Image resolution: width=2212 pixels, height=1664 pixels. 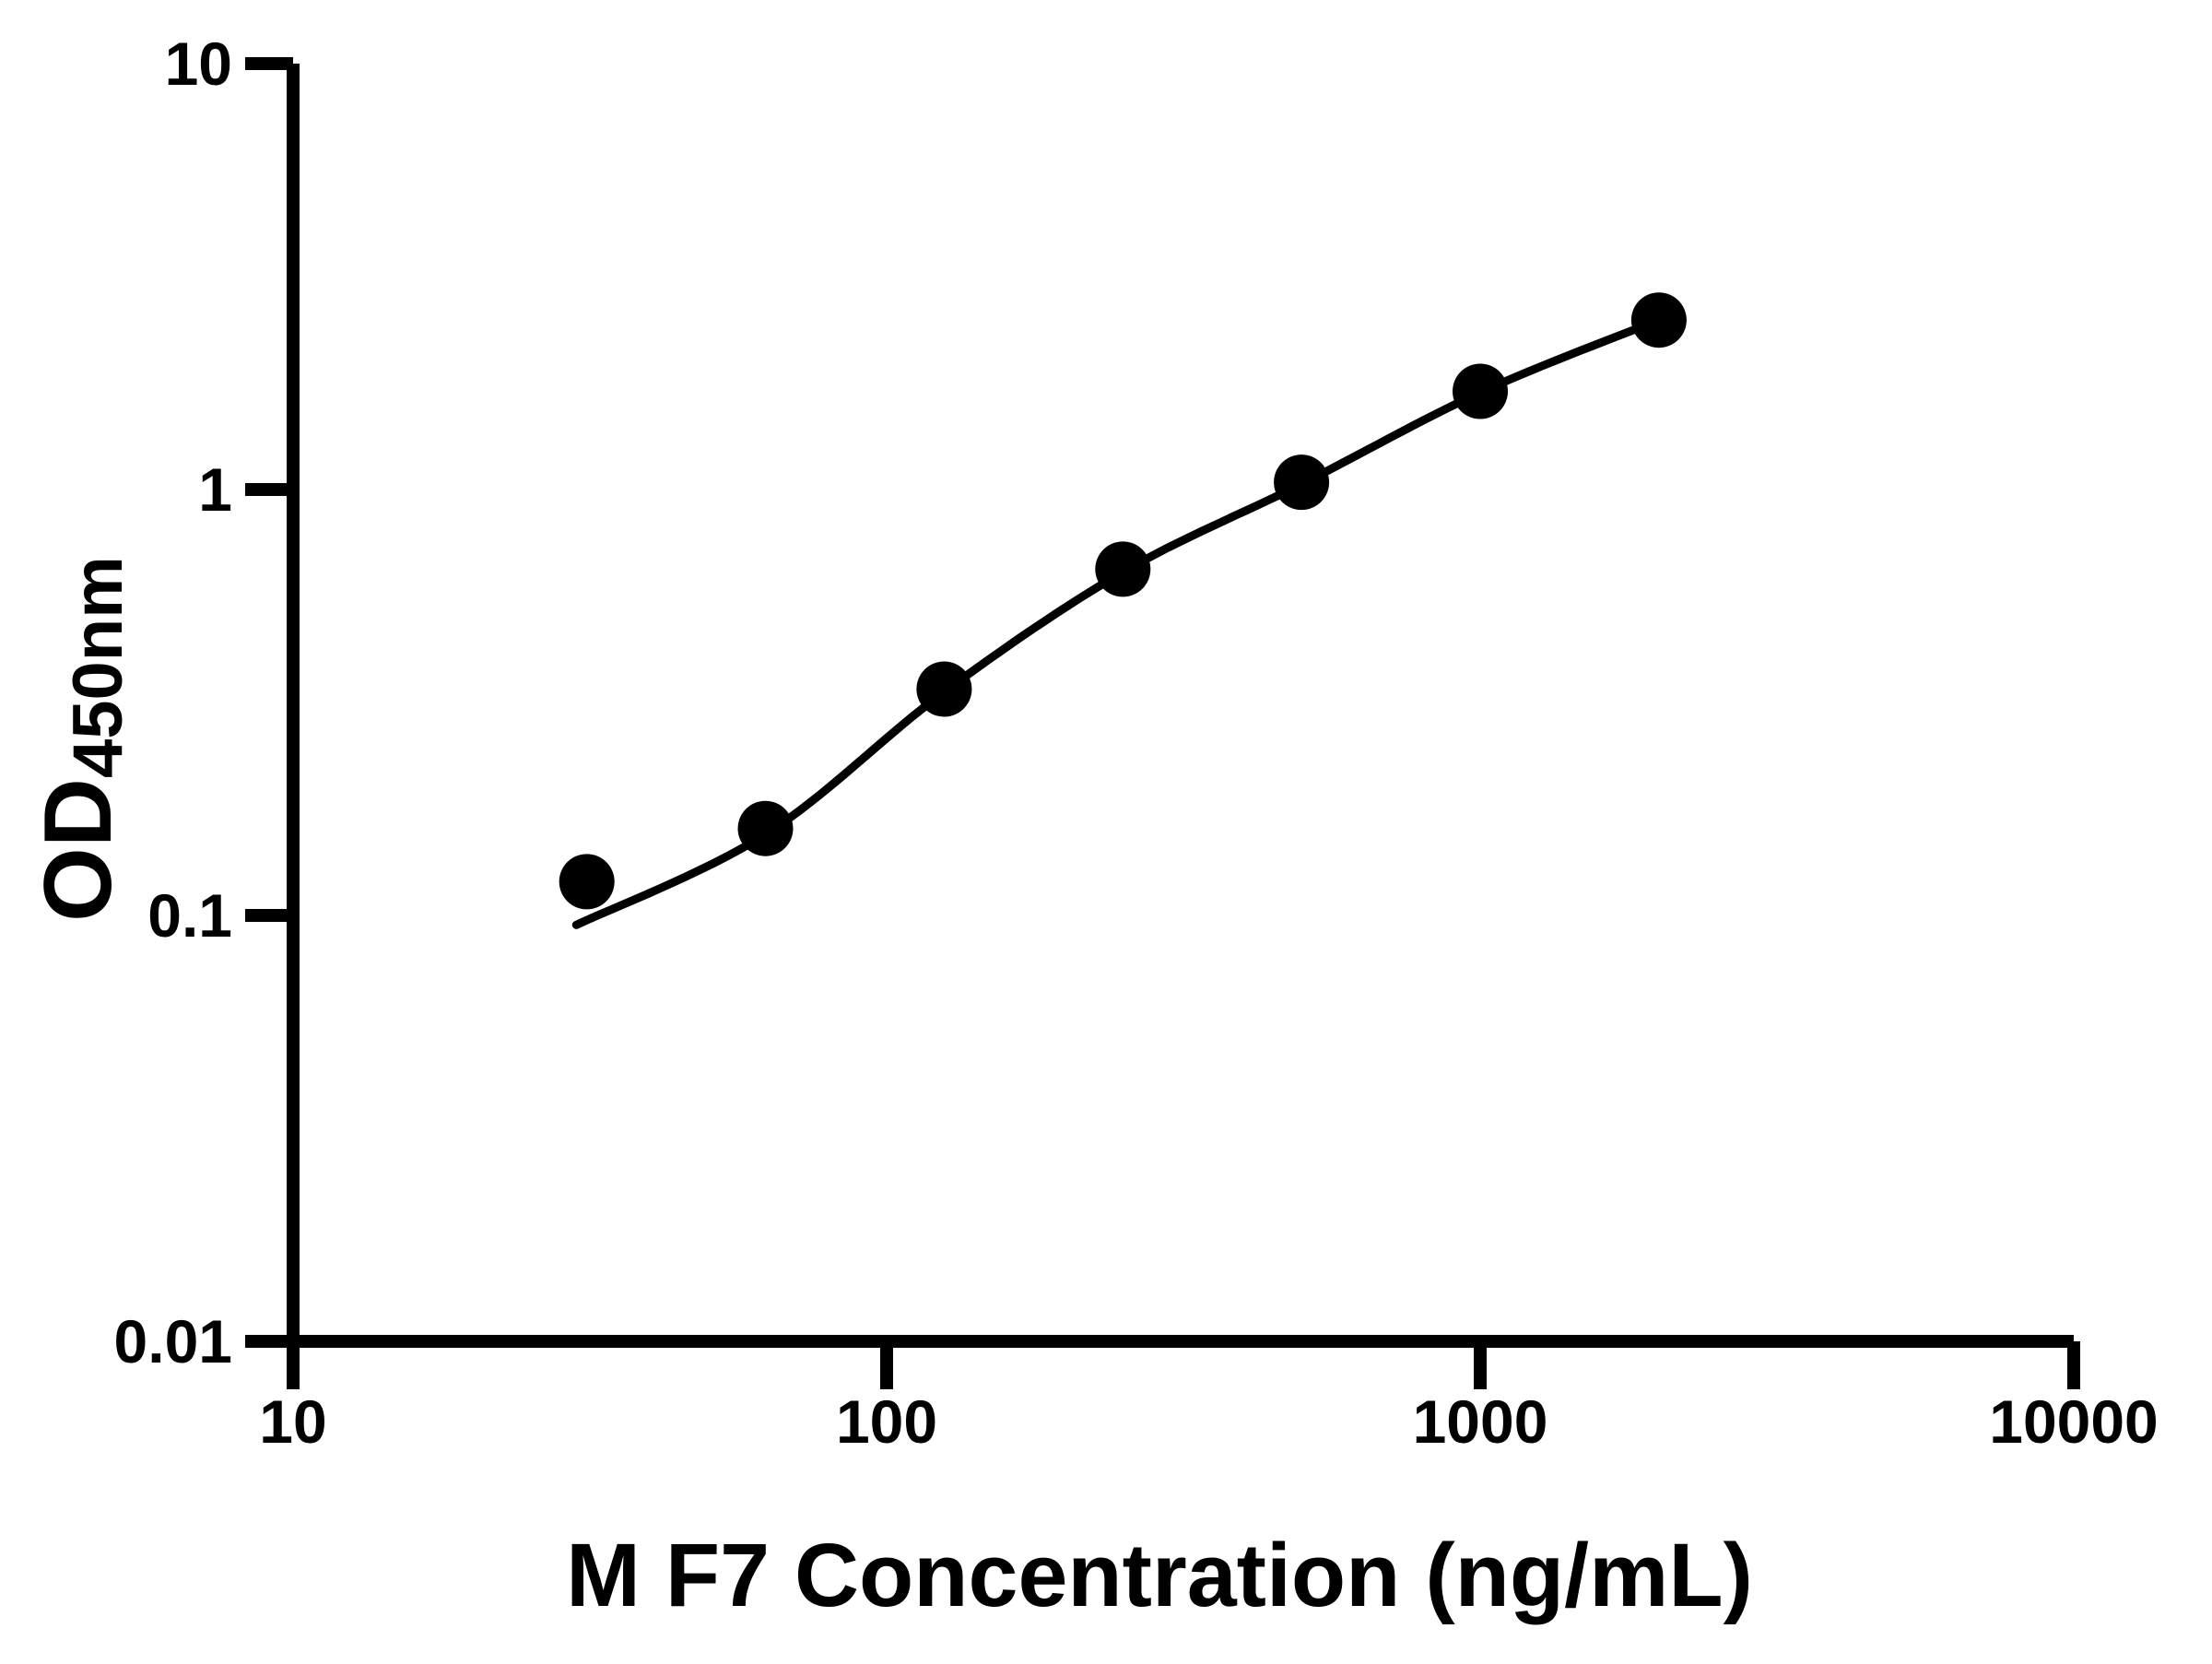 What do you see at coordinates (189, 915) in the screenshot?
I see `y-tick-label: 0.1` at bounding box center [189, 915].